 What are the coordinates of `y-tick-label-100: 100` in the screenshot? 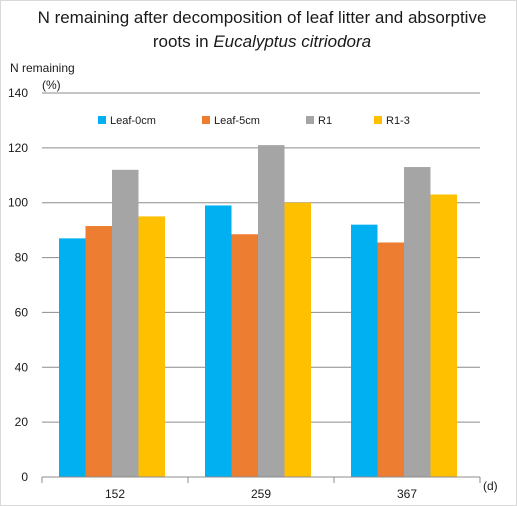 It's located at (18, 203).